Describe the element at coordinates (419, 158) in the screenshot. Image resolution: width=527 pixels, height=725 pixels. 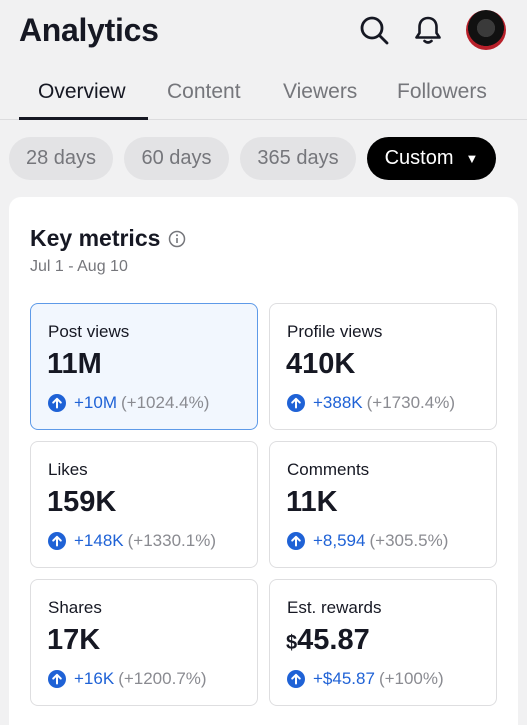
I see `chip-label: Custom` at that location.